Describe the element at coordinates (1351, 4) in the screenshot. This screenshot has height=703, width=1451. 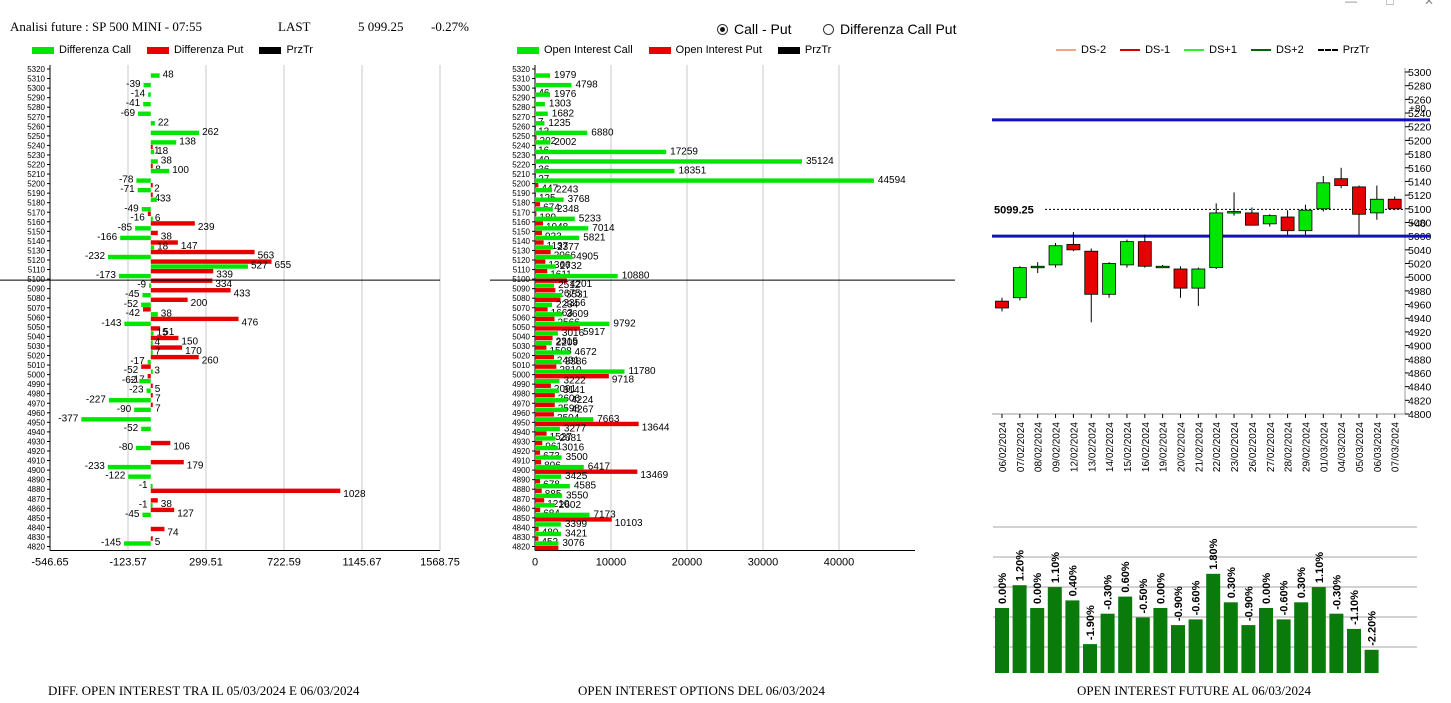
I see `minimize-button: —` at that location.